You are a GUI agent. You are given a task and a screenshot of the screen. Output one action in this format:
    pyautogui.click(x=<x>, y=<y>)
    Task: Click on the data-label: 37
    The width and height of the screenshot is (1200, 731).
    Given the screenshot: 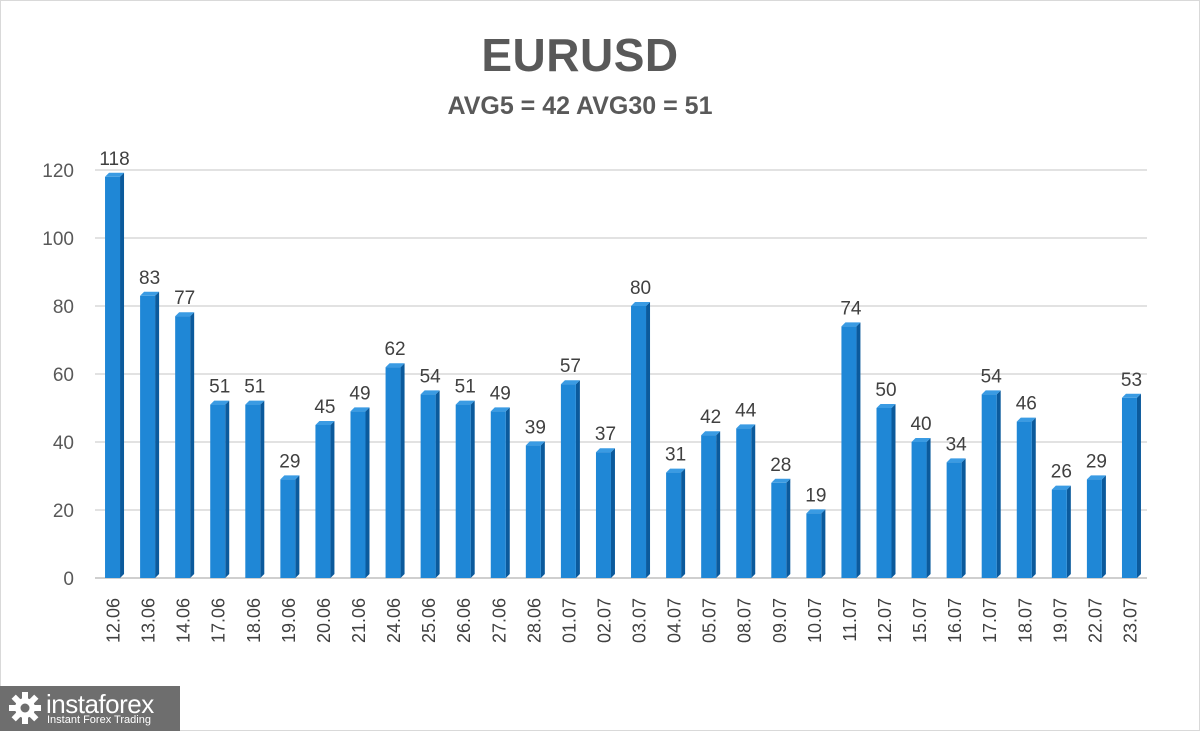 What is the action you would take?
    pyautogui.click(x=605, y=434)
    